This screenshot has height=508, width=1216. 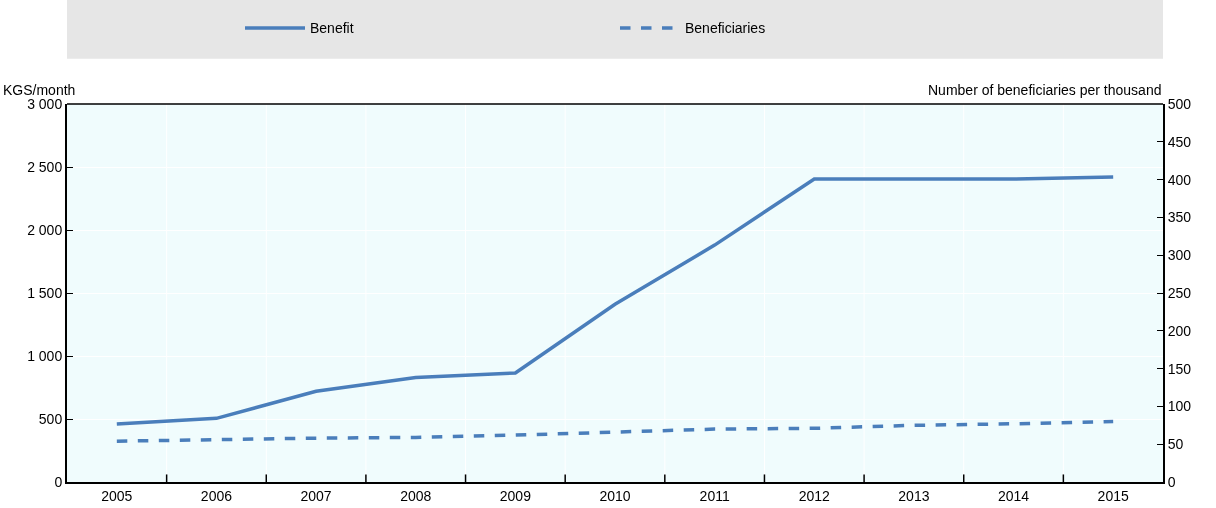 I want to click on x-tick-label: 2009, so click(x=515, y=495).